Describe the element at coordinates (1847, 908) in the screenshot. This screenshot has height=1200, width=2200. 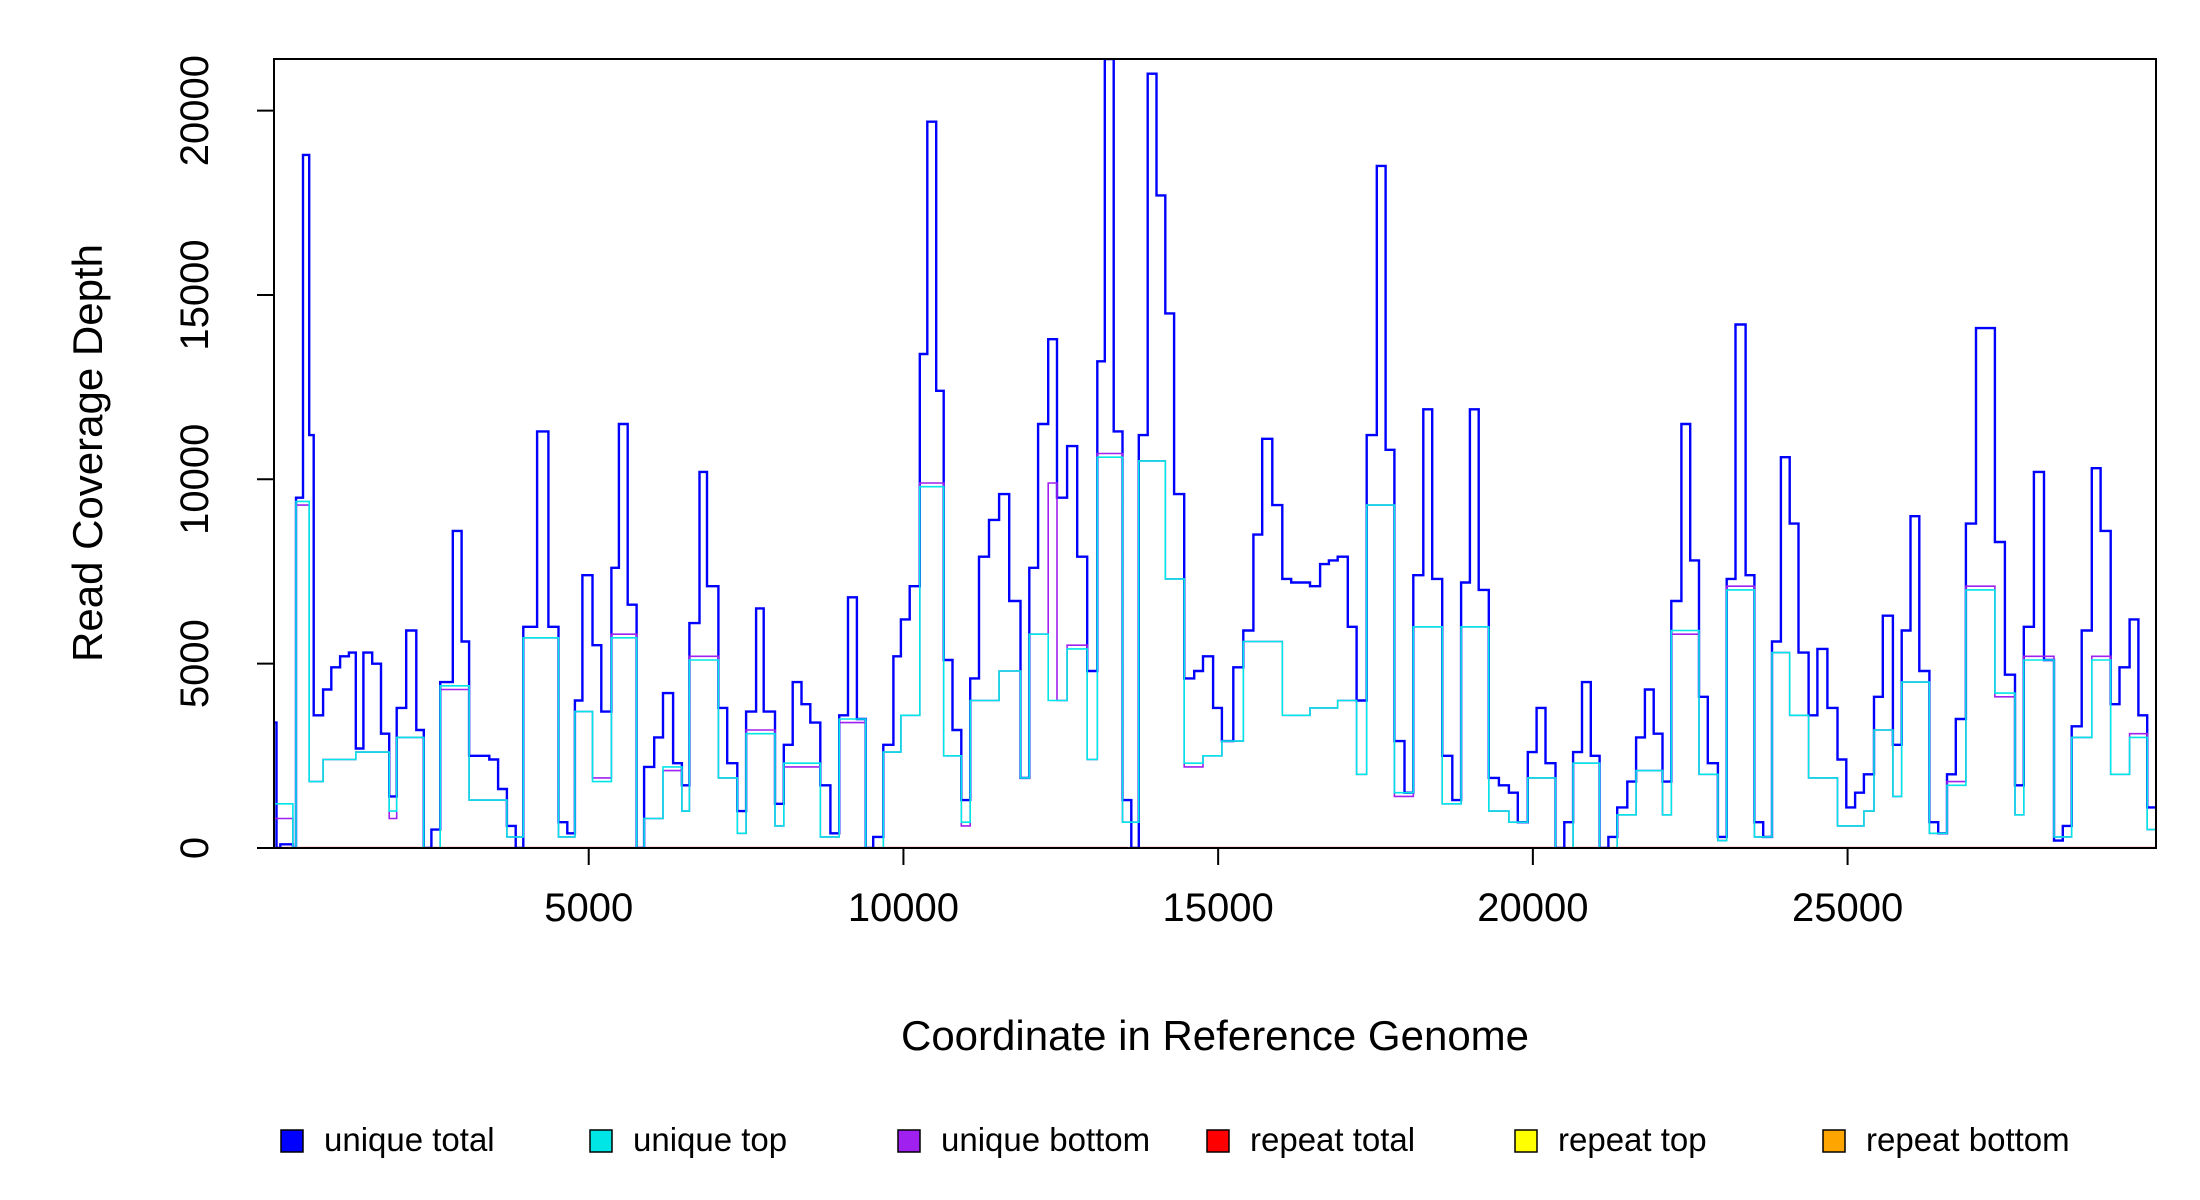
I see `x-tick-label: 25000` at that location.